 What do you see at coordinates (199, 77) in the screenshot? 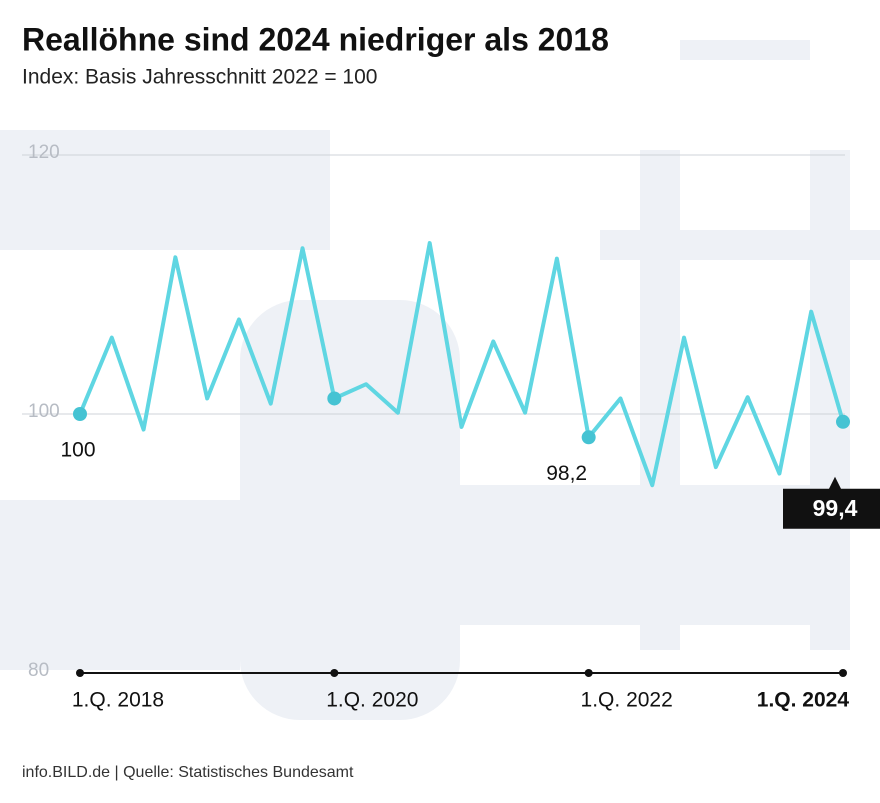
I see `chart-subtitle: Index: Basis Jahresschnitt 2022 = 100` at bounding box center [199, 77].